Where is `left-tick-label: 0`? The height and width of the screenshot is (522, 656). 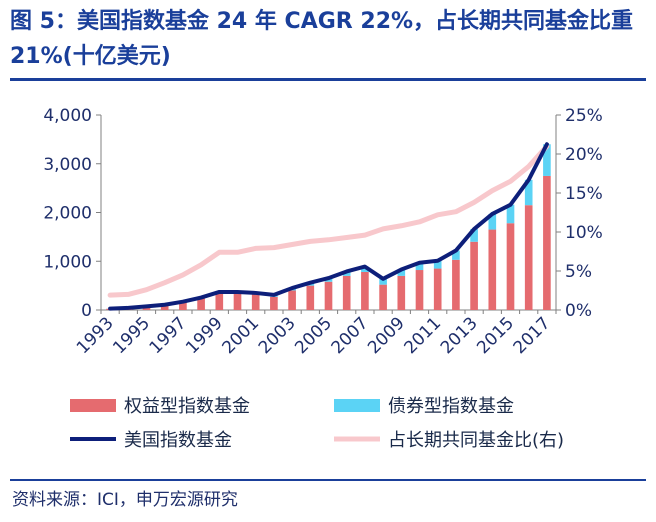 left-tick-label: 0 is located at coordinates (86, 311).